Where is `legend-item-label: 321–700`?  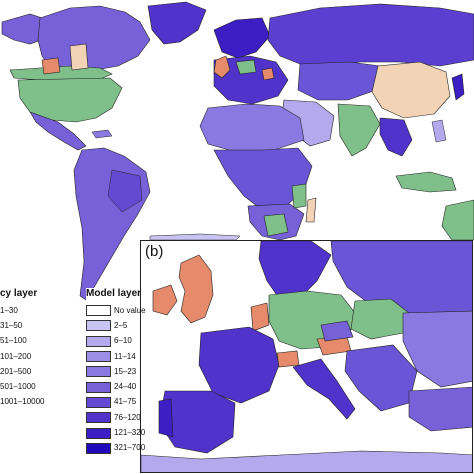
legend-item-label: 321–700 is located at coordinates (130, 448).